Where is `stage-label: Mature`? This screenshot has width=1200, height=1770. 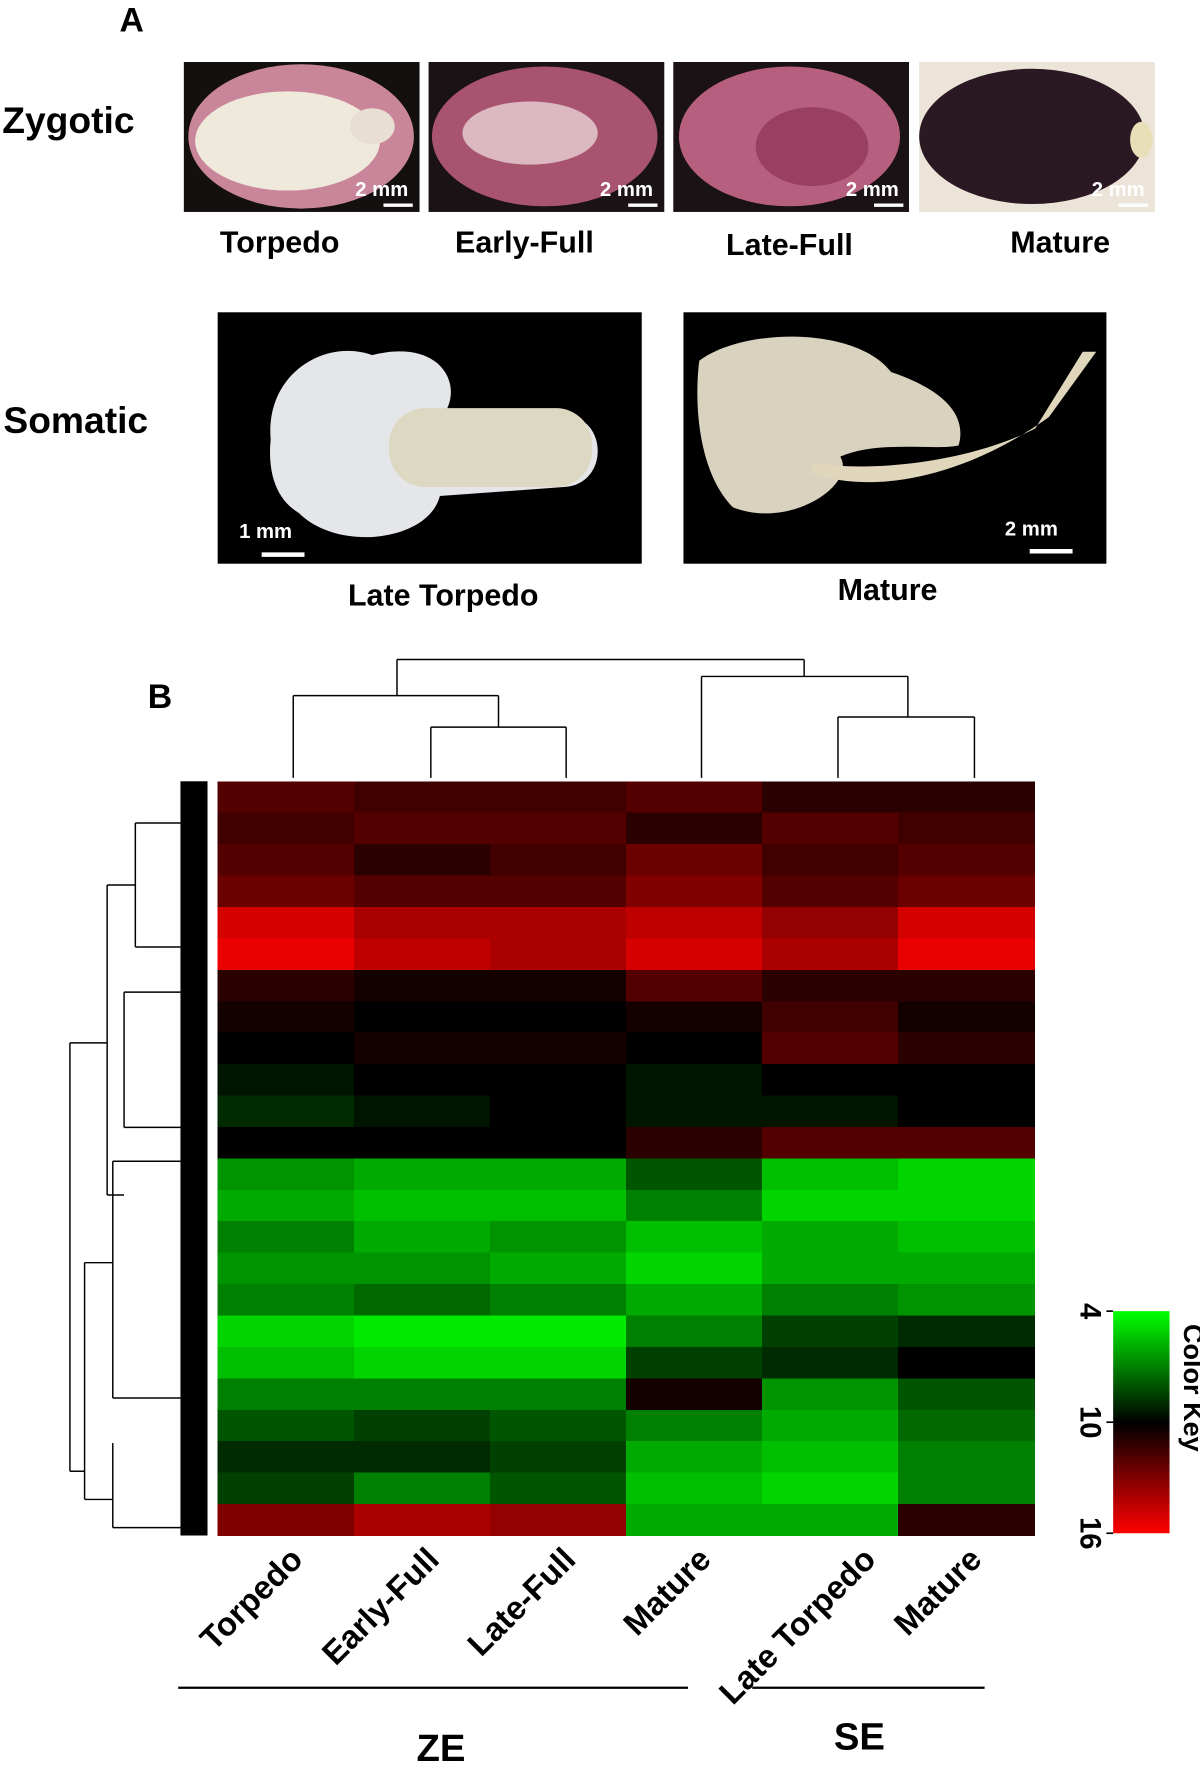
stage-label: Mature is located at coordinates (1060, 243).